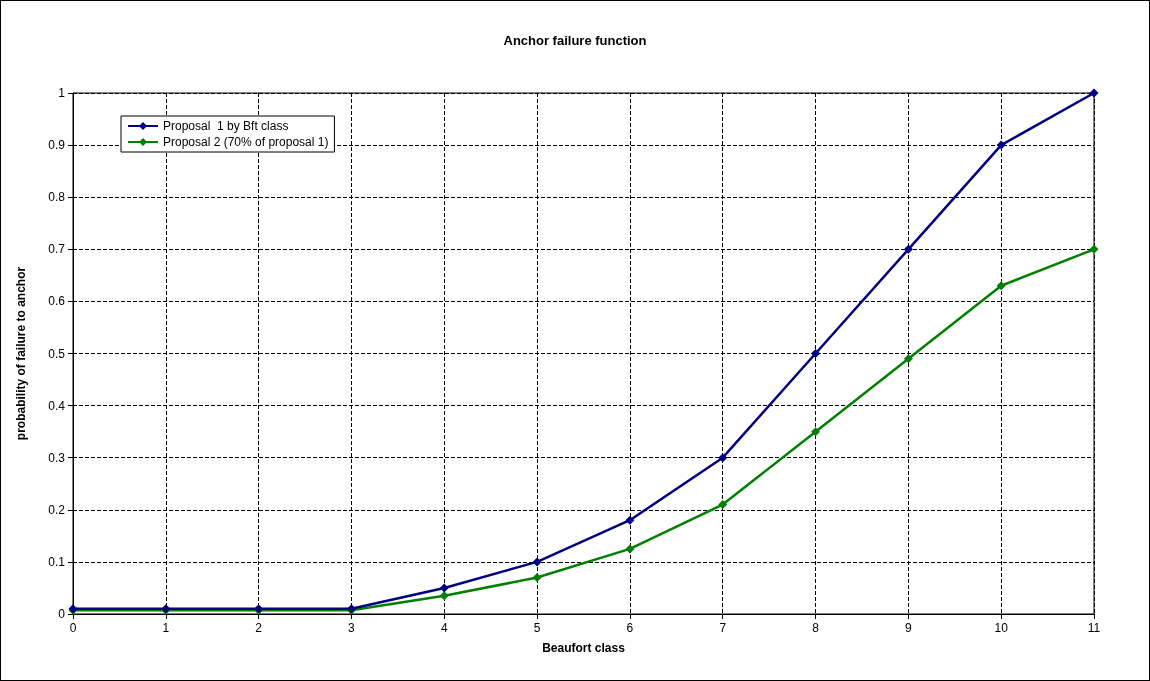  I want to click on x-tick-label: 0, so click(73, 628).